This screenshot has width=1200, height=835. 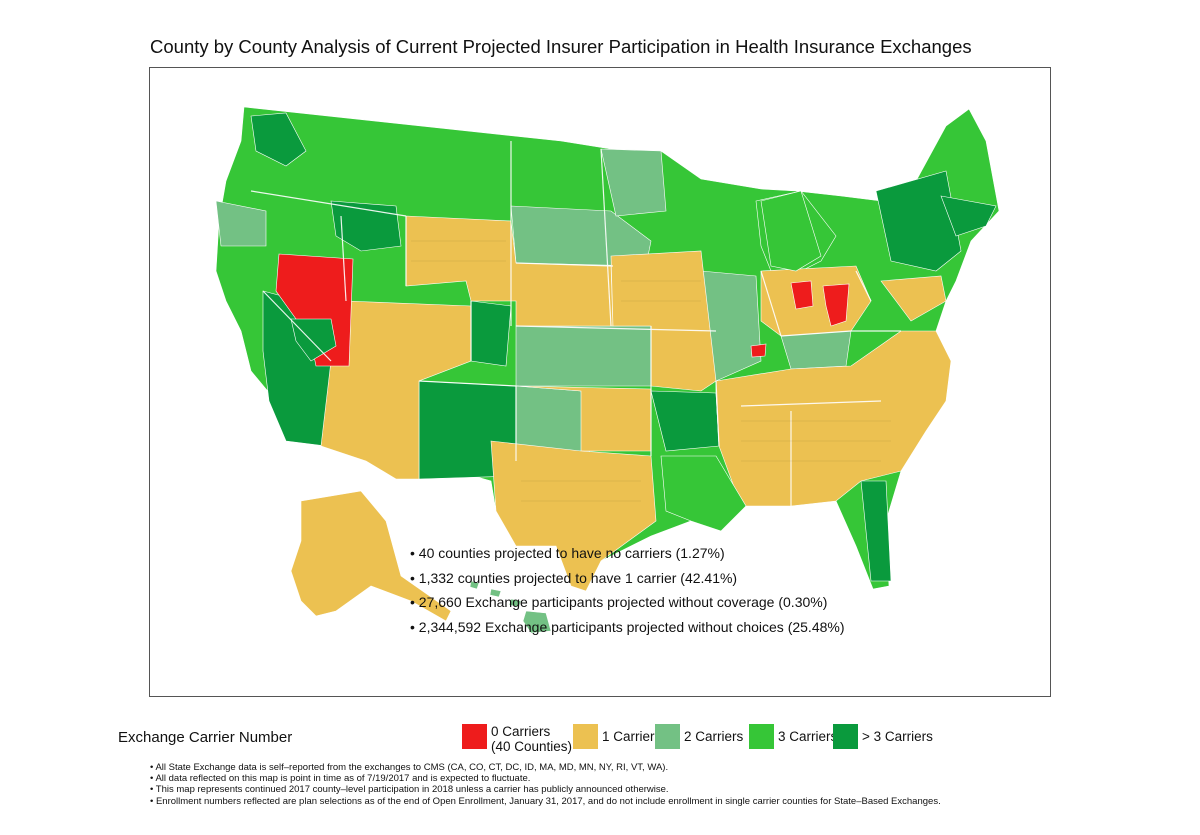 What do you see at coordinates (836, 305) in the screenshot?
I see `region-zero-carriers-ohio-b` at bounding box center [836, 305].